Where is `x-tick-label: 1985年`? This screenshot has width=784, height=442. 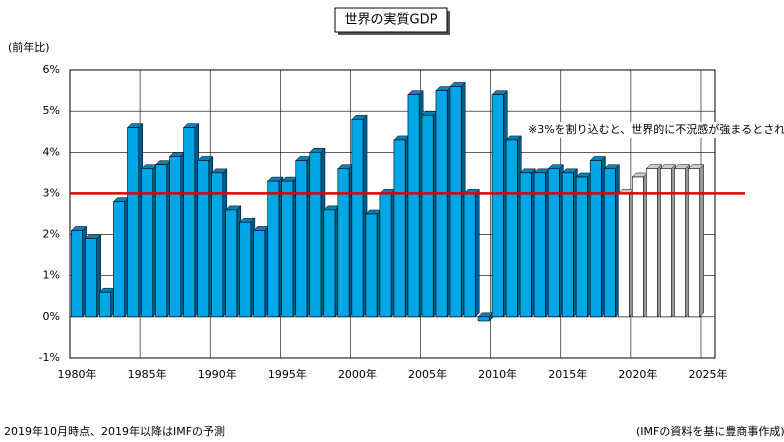
x-tick-label: 1985年 is located at coordinates (147, 374).